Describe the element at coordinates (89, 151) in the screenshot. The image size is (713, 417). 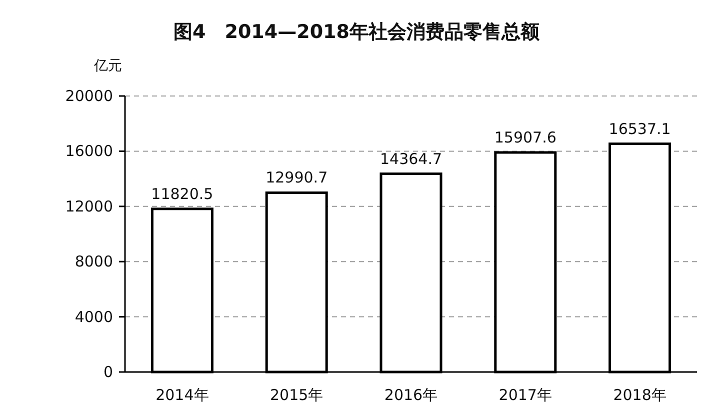
I see `y-tick-label: 16000` at that location.